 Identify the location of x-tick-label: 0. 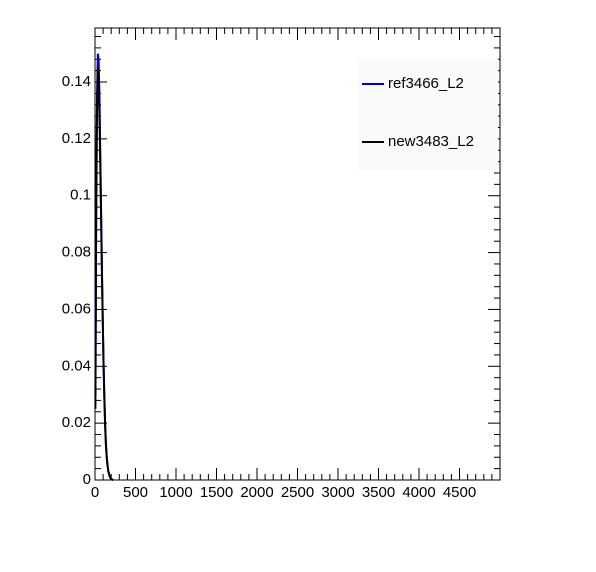
(95, 492).